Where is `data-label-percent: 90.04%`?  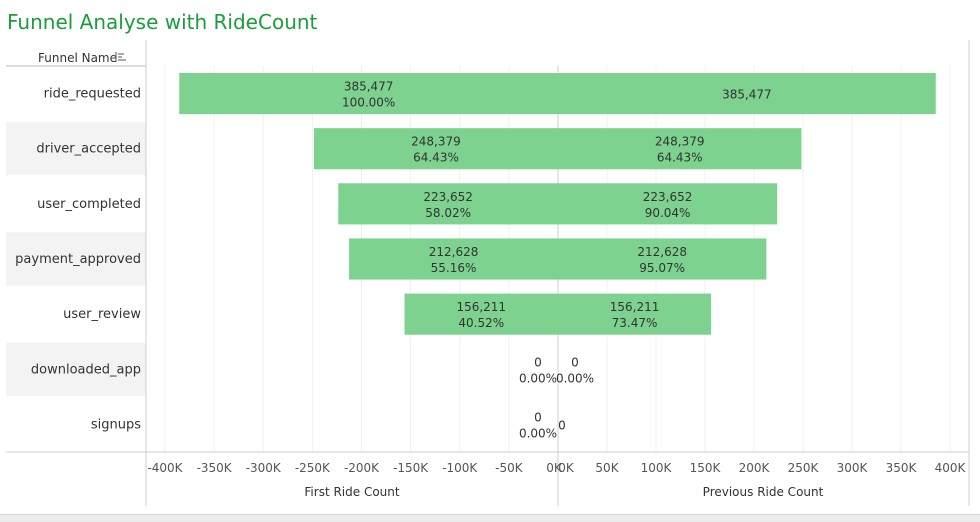
data-label-percent: 90.04% is located at coordinates (668, 213).